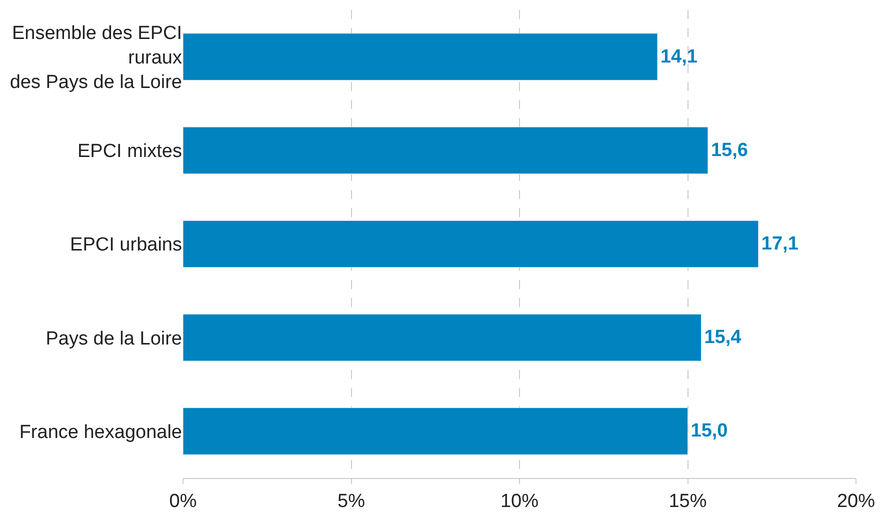  What do you see at coordinates (129, 151) in the screenshot?
I see `y-tick-label: EPCI mixtes` at bounding box center [129, 151].